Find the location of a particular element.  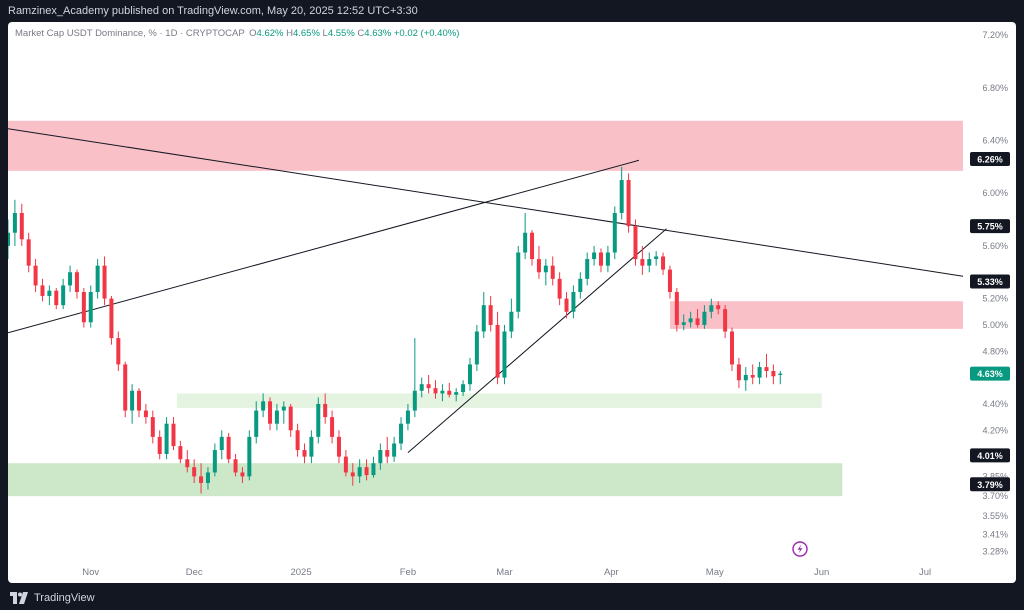

x-tick-label: Mar is located at coordinates (504, 572).